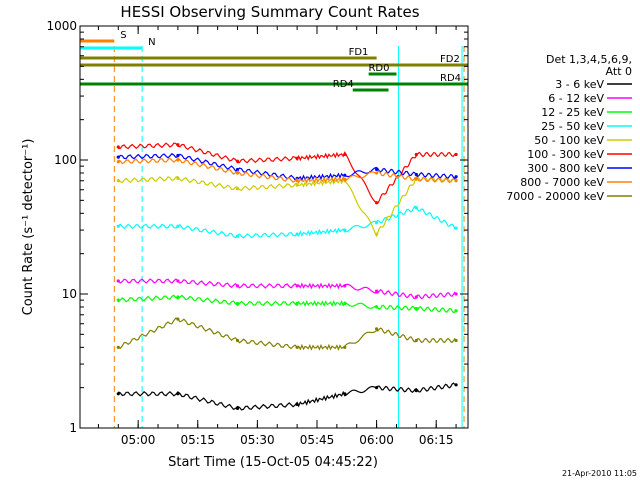  What do you see at coordinates (565, 168) in the screenshot?
I see `legend-entry-label: 300 - 800 keV` at bounding box center [565, 168].